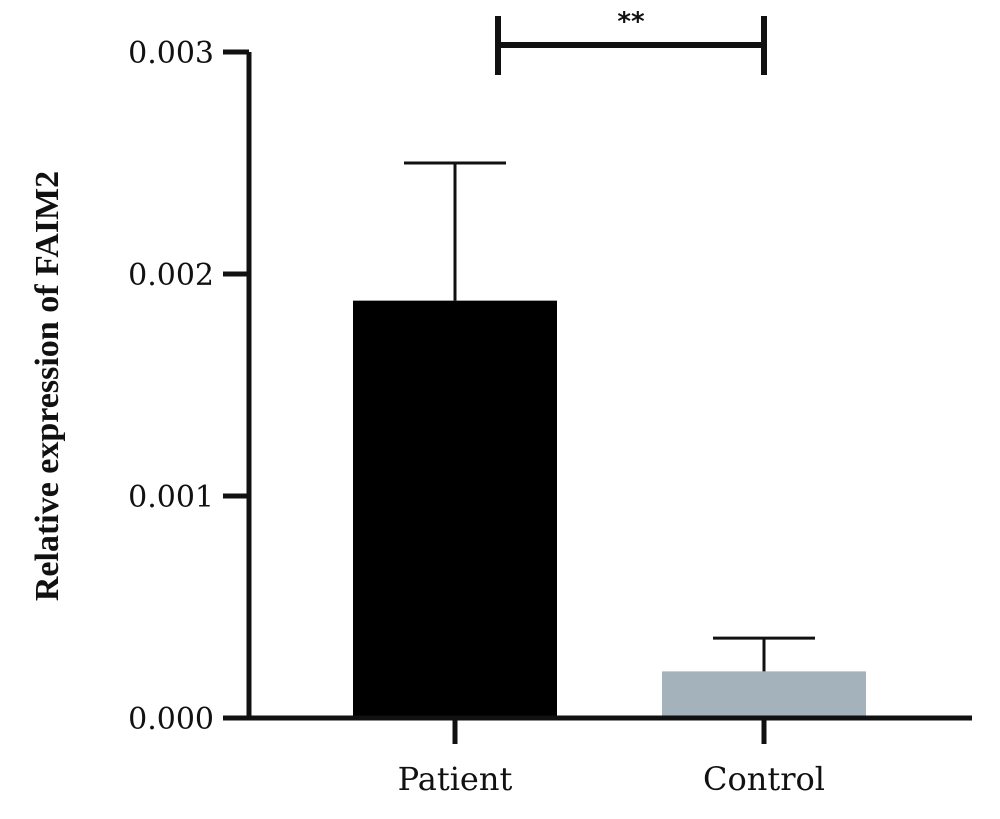  What do you see at coordinates (631, 22) in the screenshot?
I see `significance-label: **` at bounding box center [631, 22].